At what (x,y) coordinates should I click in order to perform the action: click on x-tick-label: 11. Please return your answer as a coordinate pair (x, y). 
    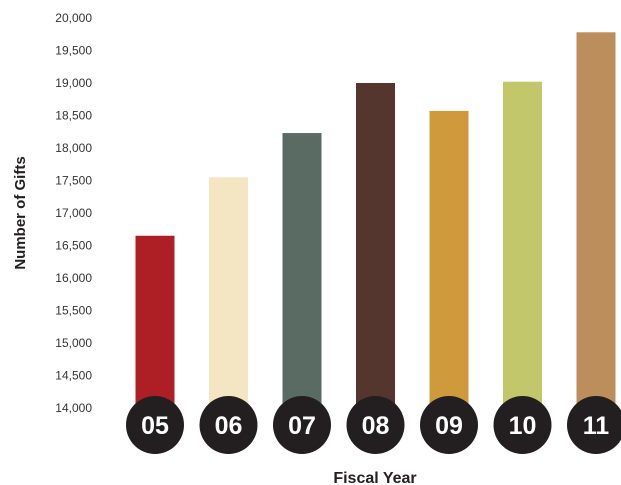
    Looking at the image, I should click on (596, 426).